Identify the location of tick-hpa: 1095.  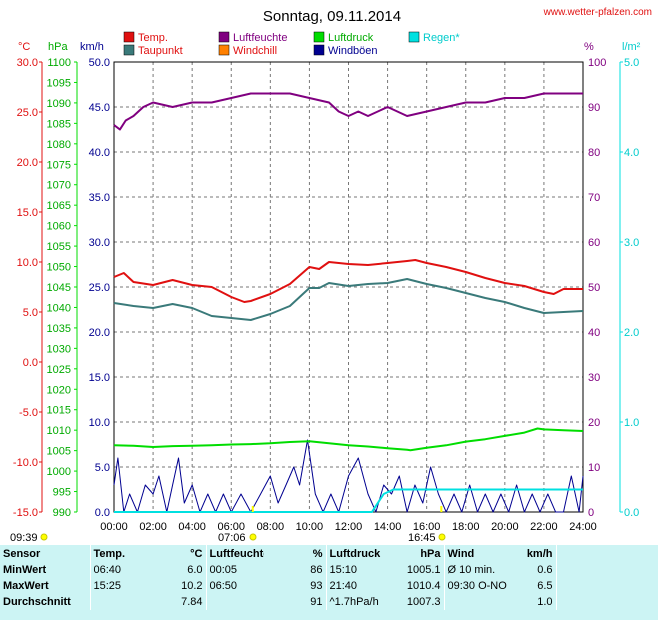
(59, 83).